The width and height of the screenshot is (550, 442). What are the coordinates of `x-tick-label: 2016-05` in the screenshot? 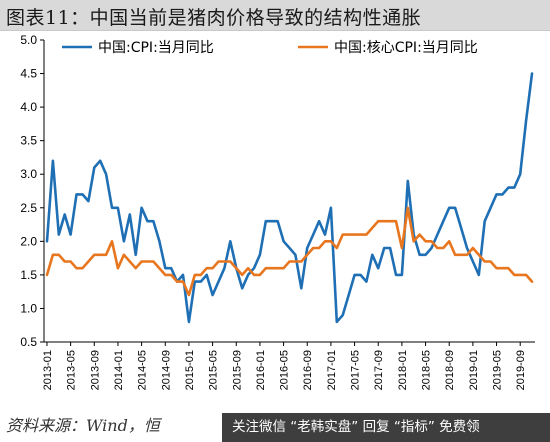 It's located at (285, 370).